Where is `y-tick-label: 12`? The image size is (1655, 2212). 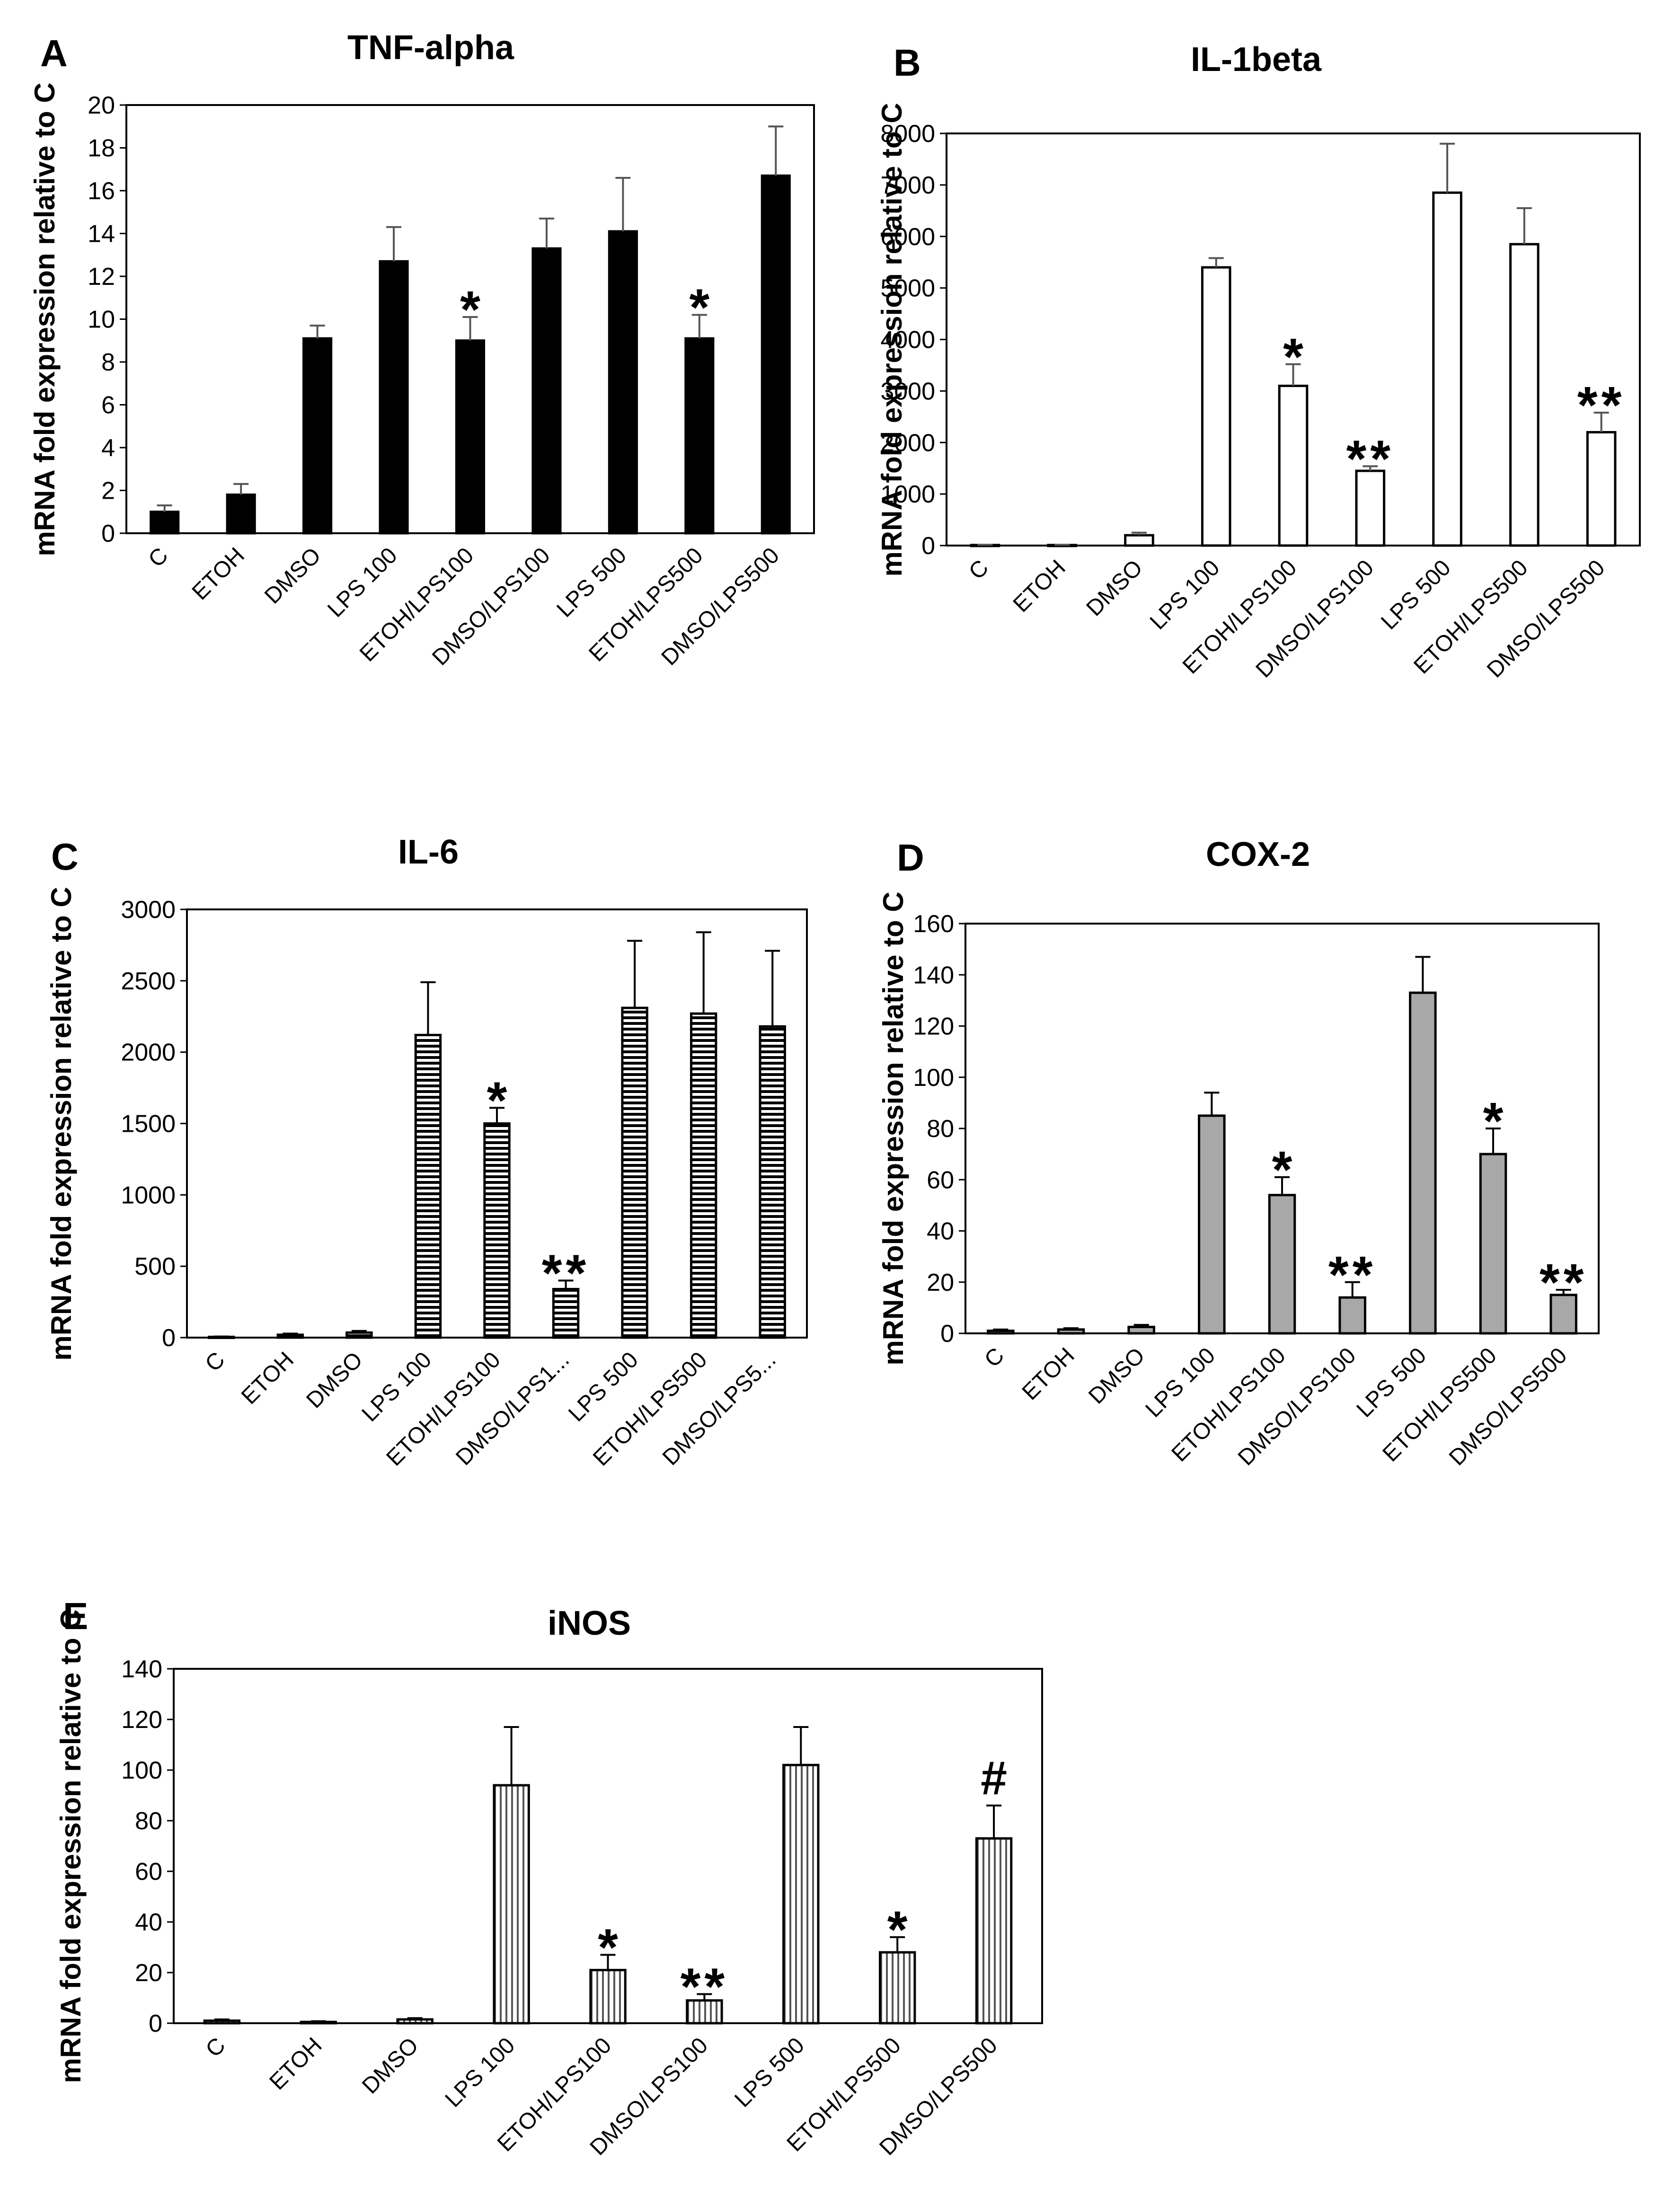 y-tick-label: 12 is located at coordinates (102, 277).